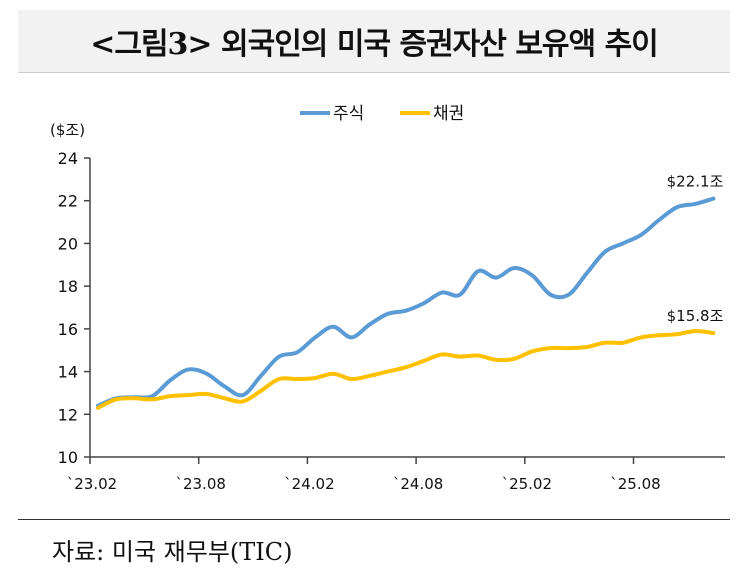  I want to click on y-tick-label: 22, so click(68, 201).